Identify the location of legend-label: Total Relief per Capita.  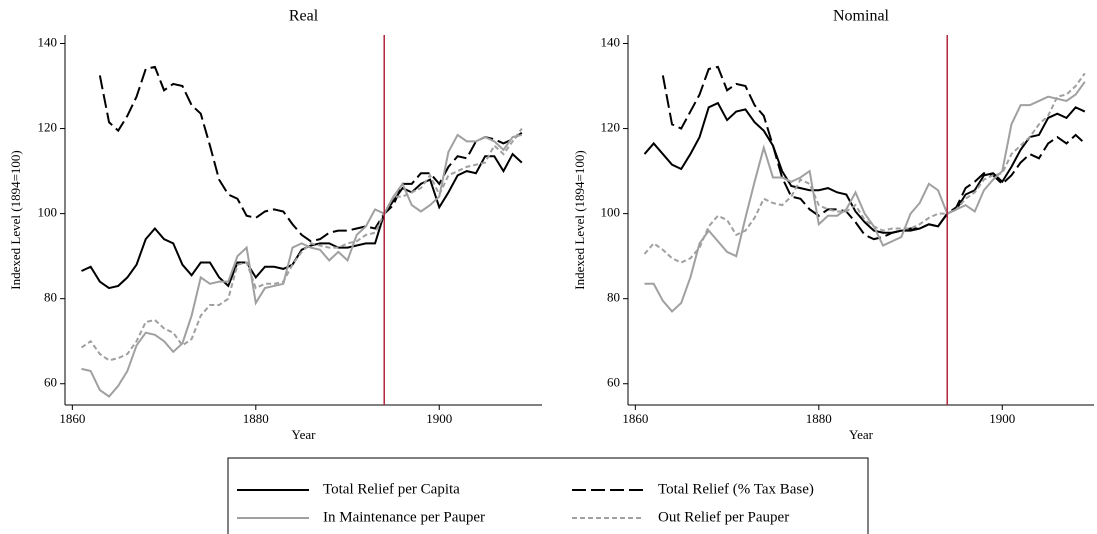
(391, 489).